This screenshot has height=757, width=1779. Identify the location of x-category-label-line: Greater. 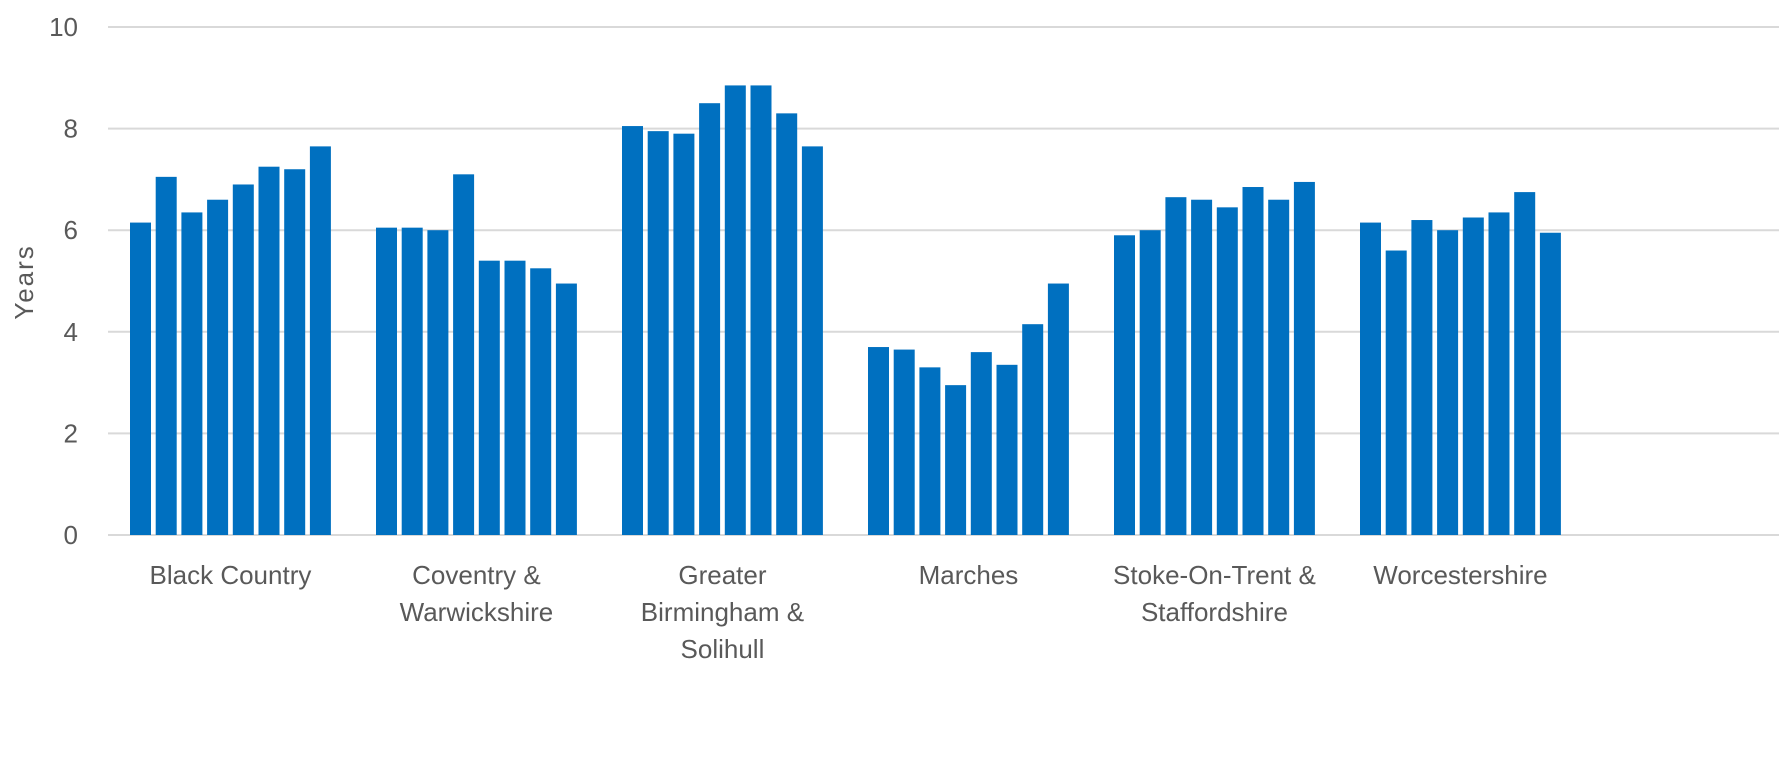
(722, 575).